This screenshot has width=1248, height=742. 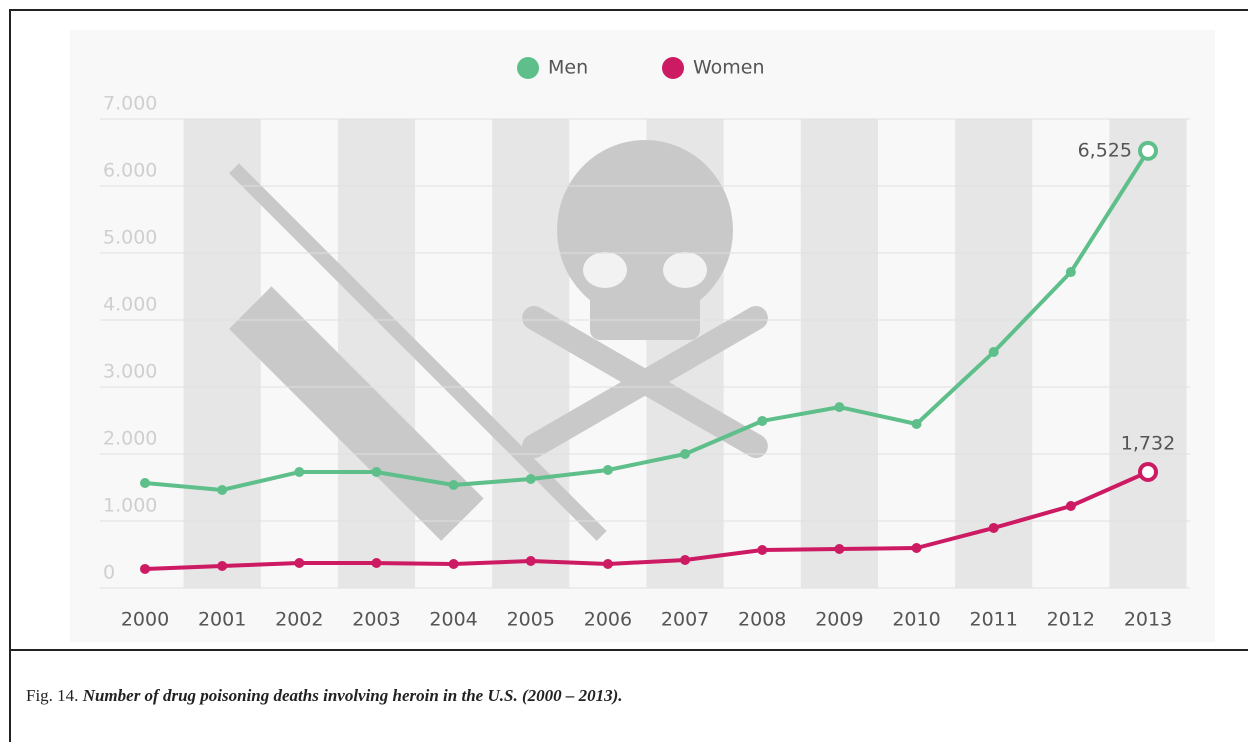 What do you see at coordinates (299, 620) in the screenshot?
I see `x-tick-label: 2002` at bounding box center [299, 620].